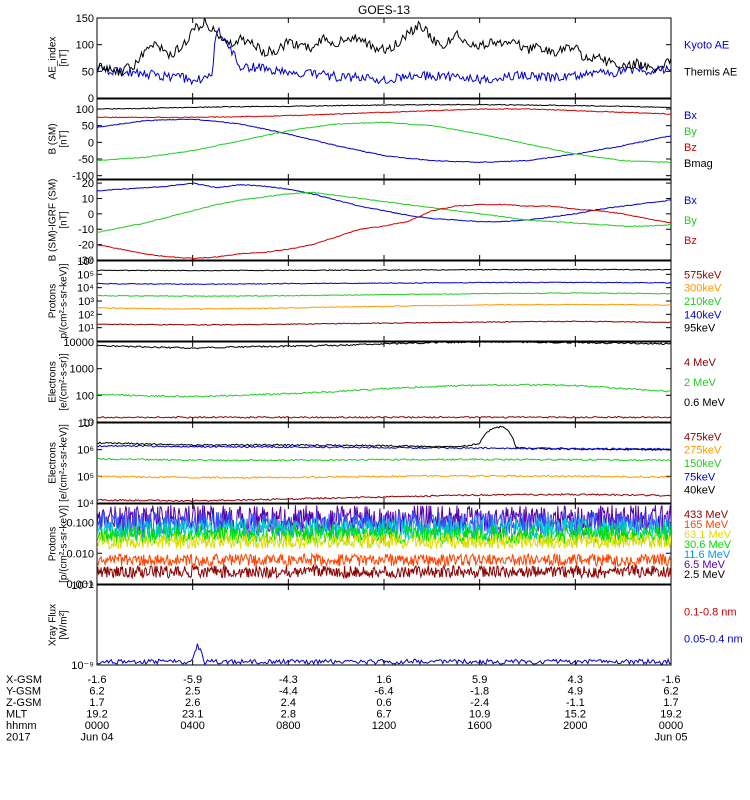 Image resolution: width=750 pixels, height=800 pixels. Describe the element at coordinates (384, 571) in the screenshot. I see `series-line-2-5-mev` at that location.